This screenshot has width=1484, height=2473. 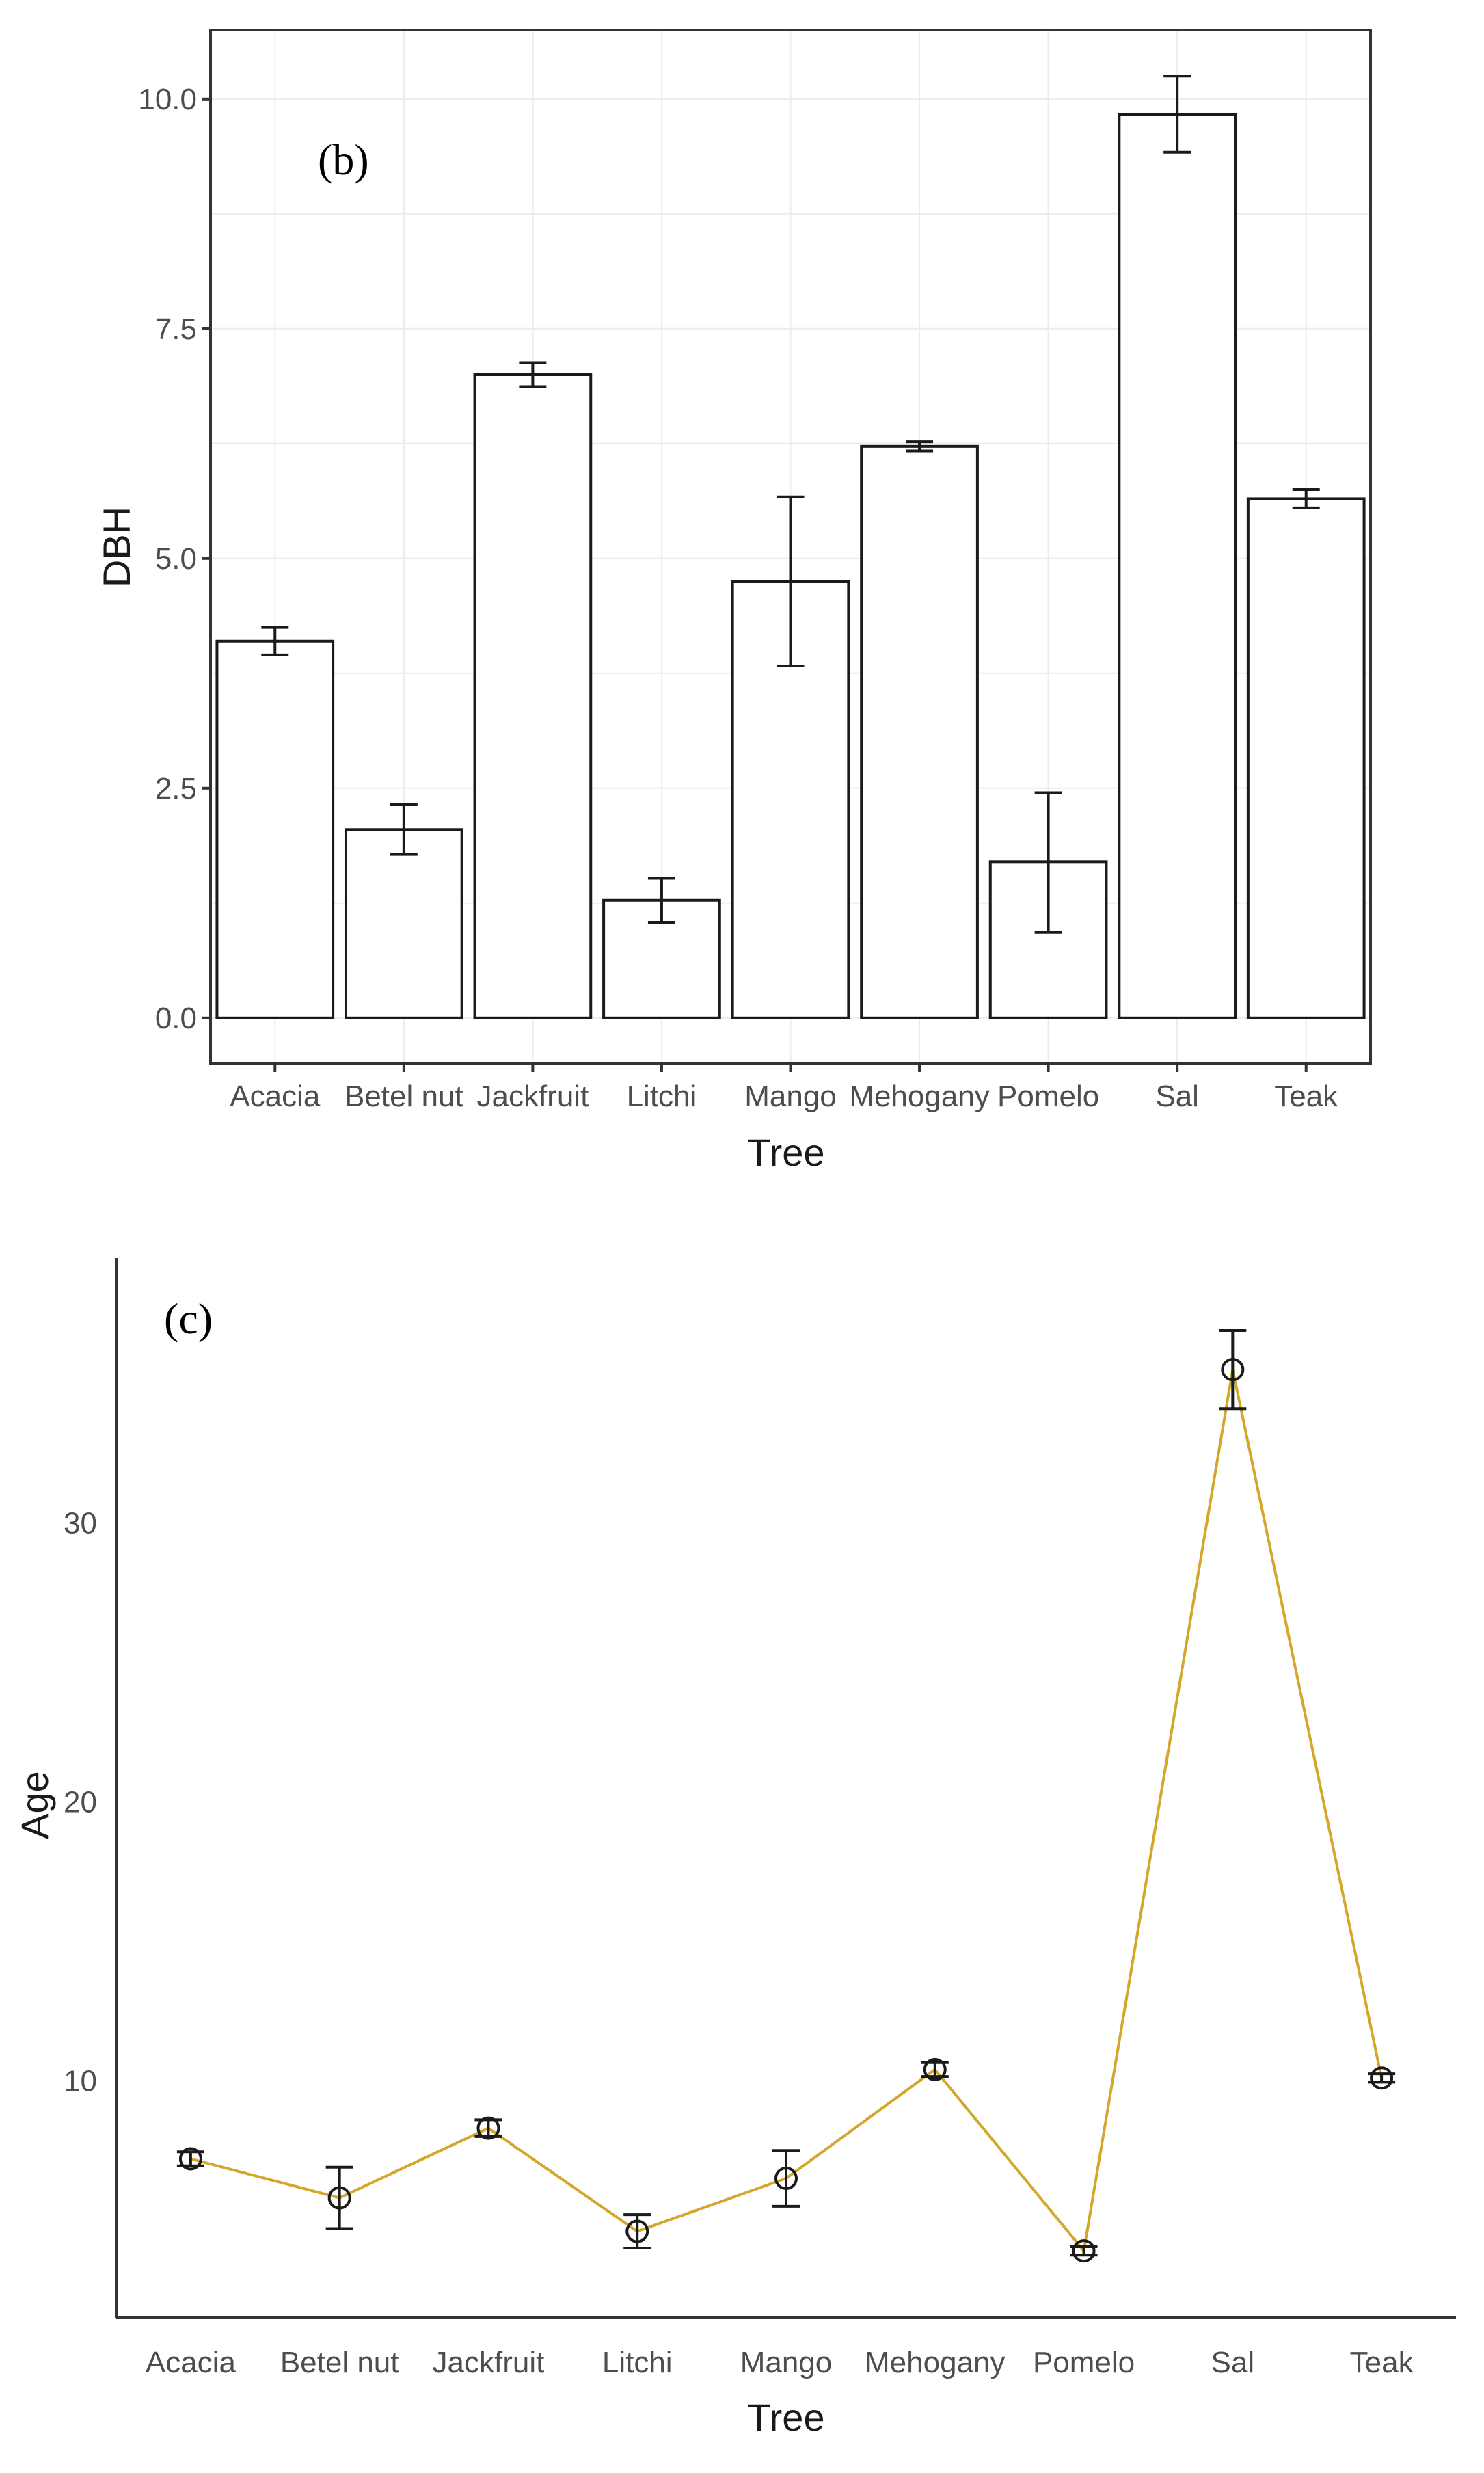 What do you see at coordinates (1178, 566) in the screenshot?
I see `bar-sal` at bounding box center [1178, 566].